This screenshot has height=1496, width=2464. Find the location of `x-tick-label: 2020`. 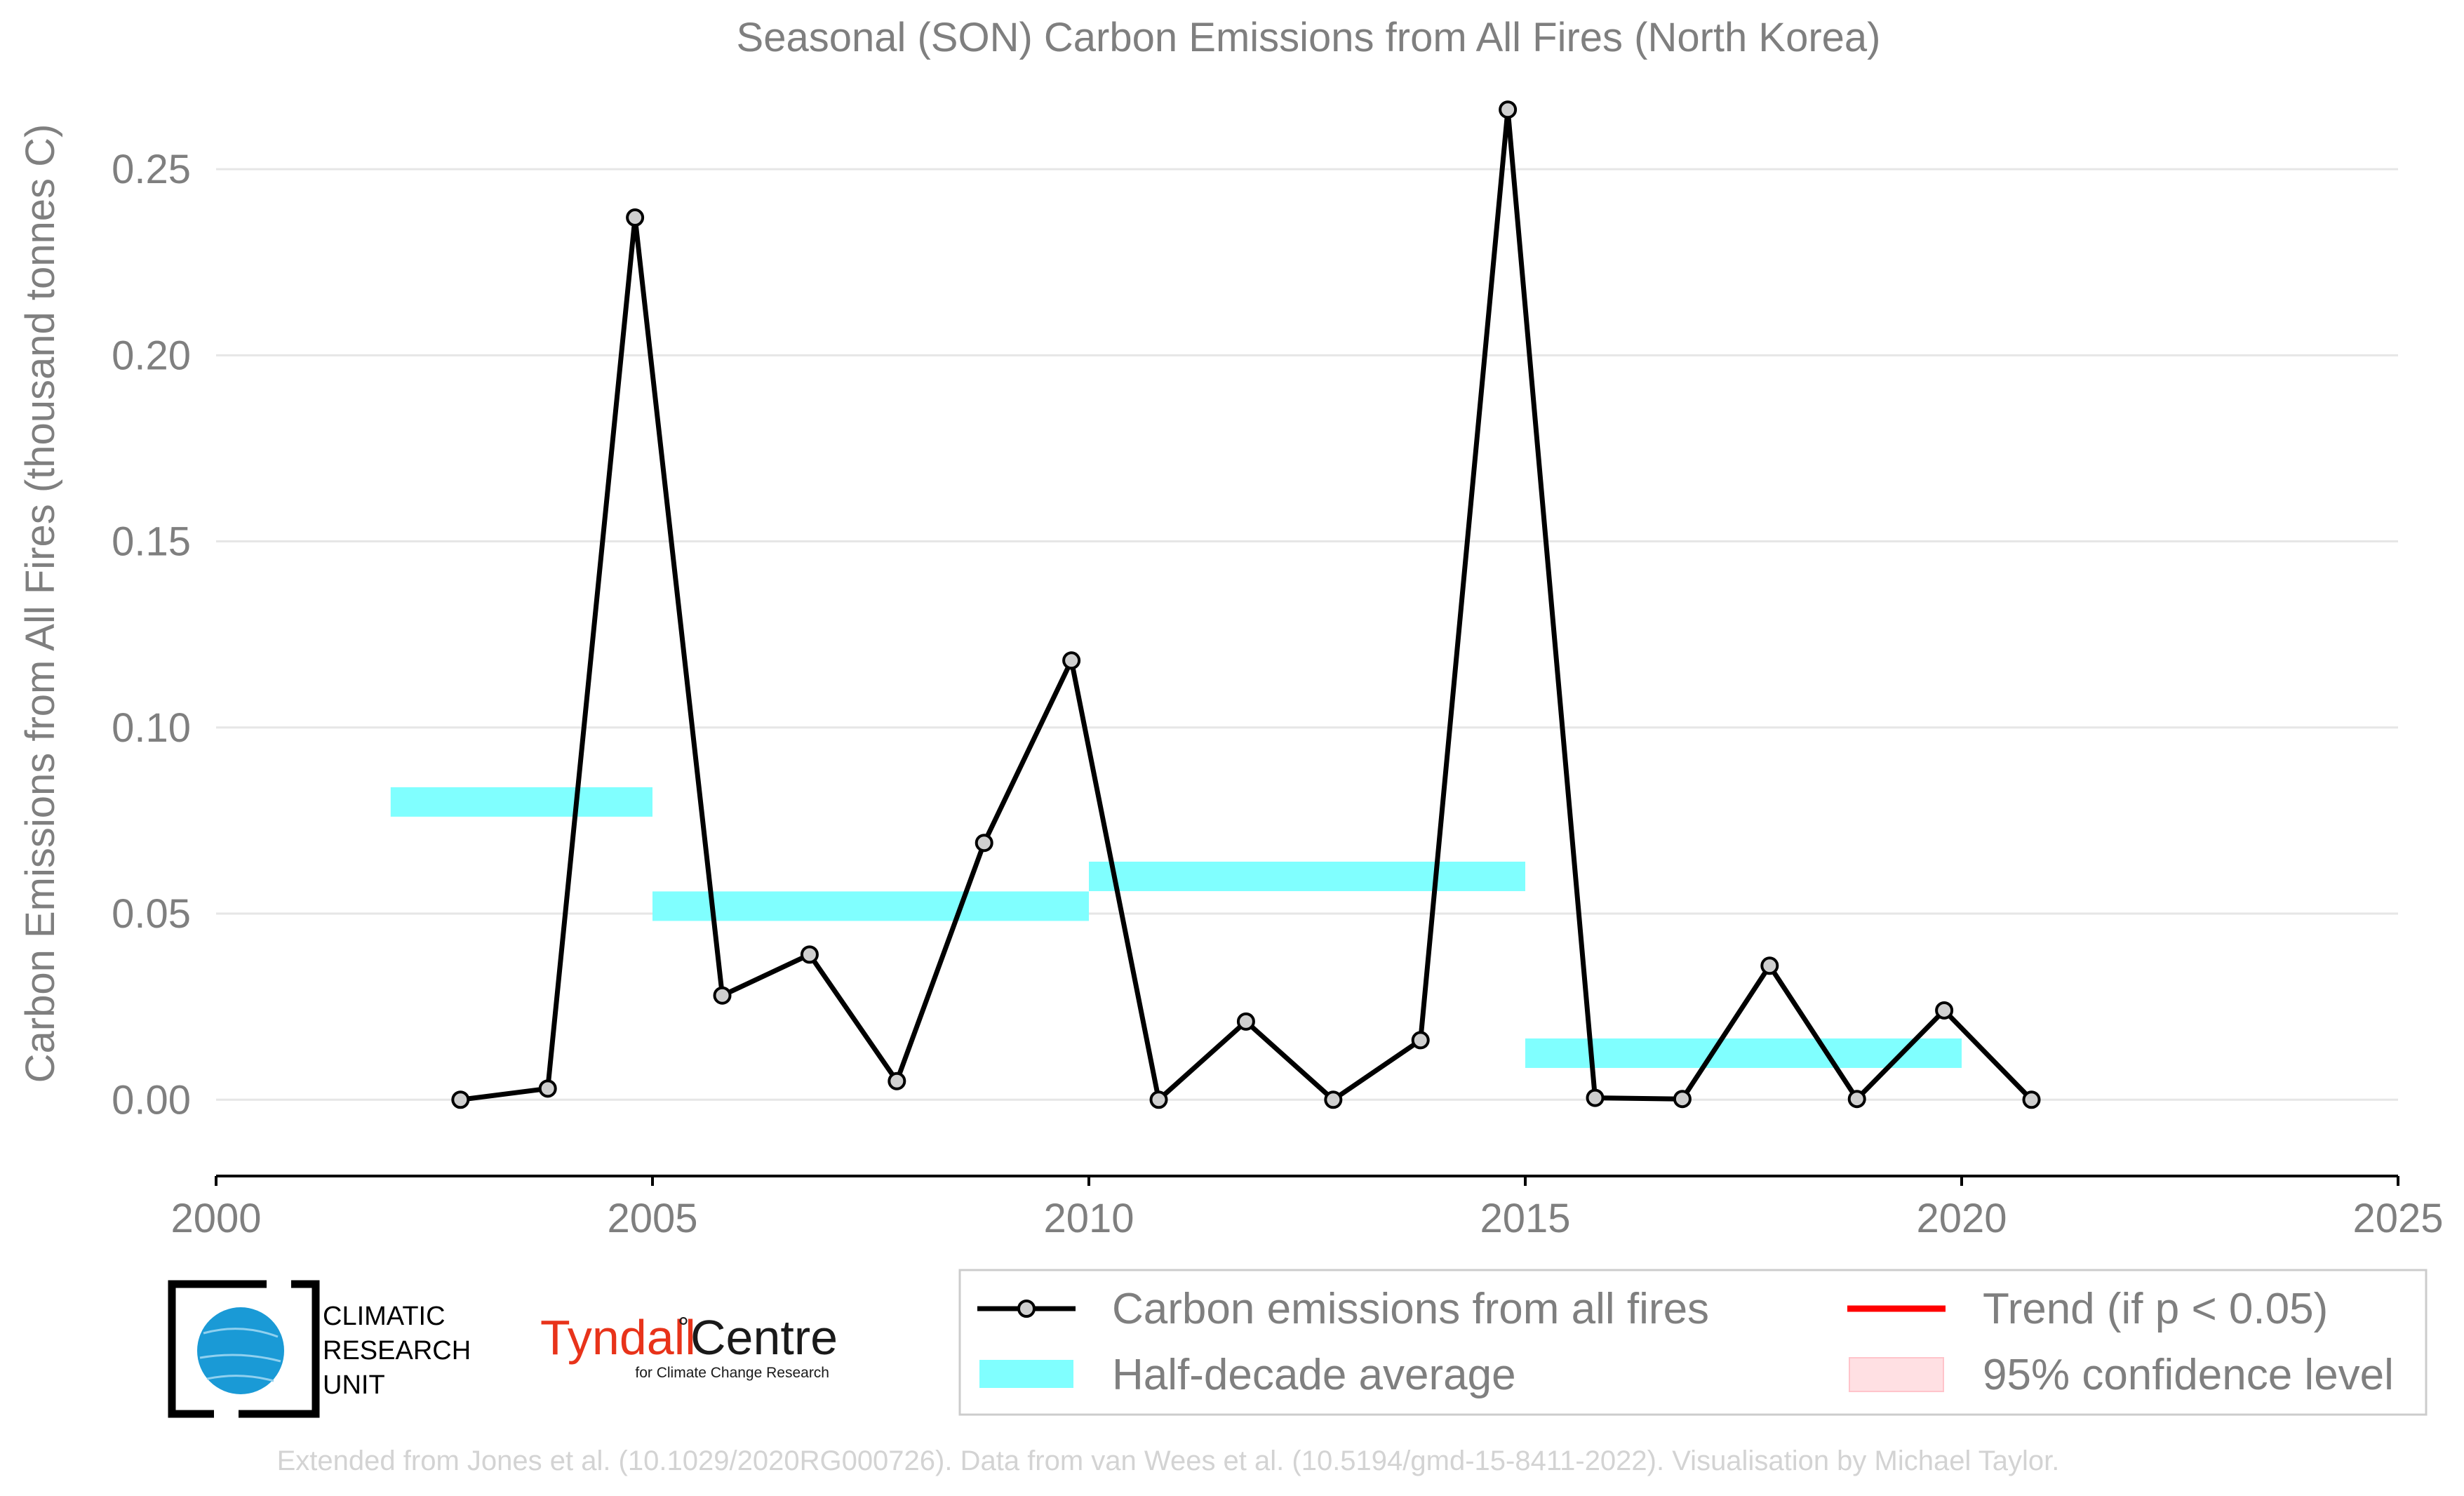

x-tick-label: 2020 is located at coordinates (1961, 1218).